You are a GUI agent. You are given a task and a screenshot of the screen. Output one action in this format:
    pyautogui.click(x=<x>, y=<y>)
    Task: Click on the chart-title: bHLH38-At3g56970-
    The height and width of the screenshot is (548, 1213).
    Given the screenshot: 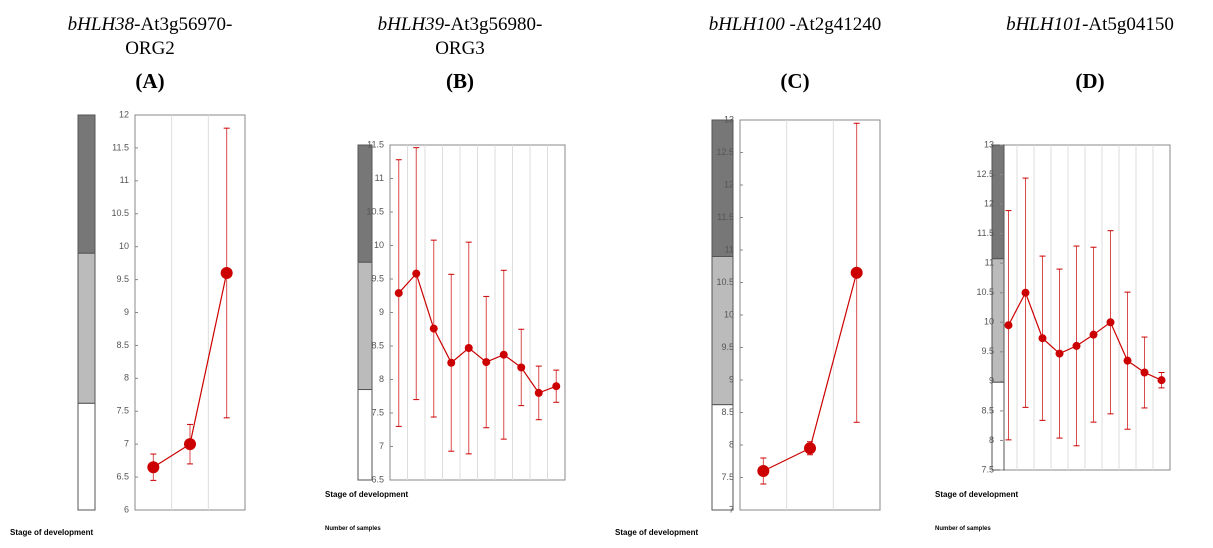 What is the action you would take?
    pyautogui.click(x=150, y=24)
    